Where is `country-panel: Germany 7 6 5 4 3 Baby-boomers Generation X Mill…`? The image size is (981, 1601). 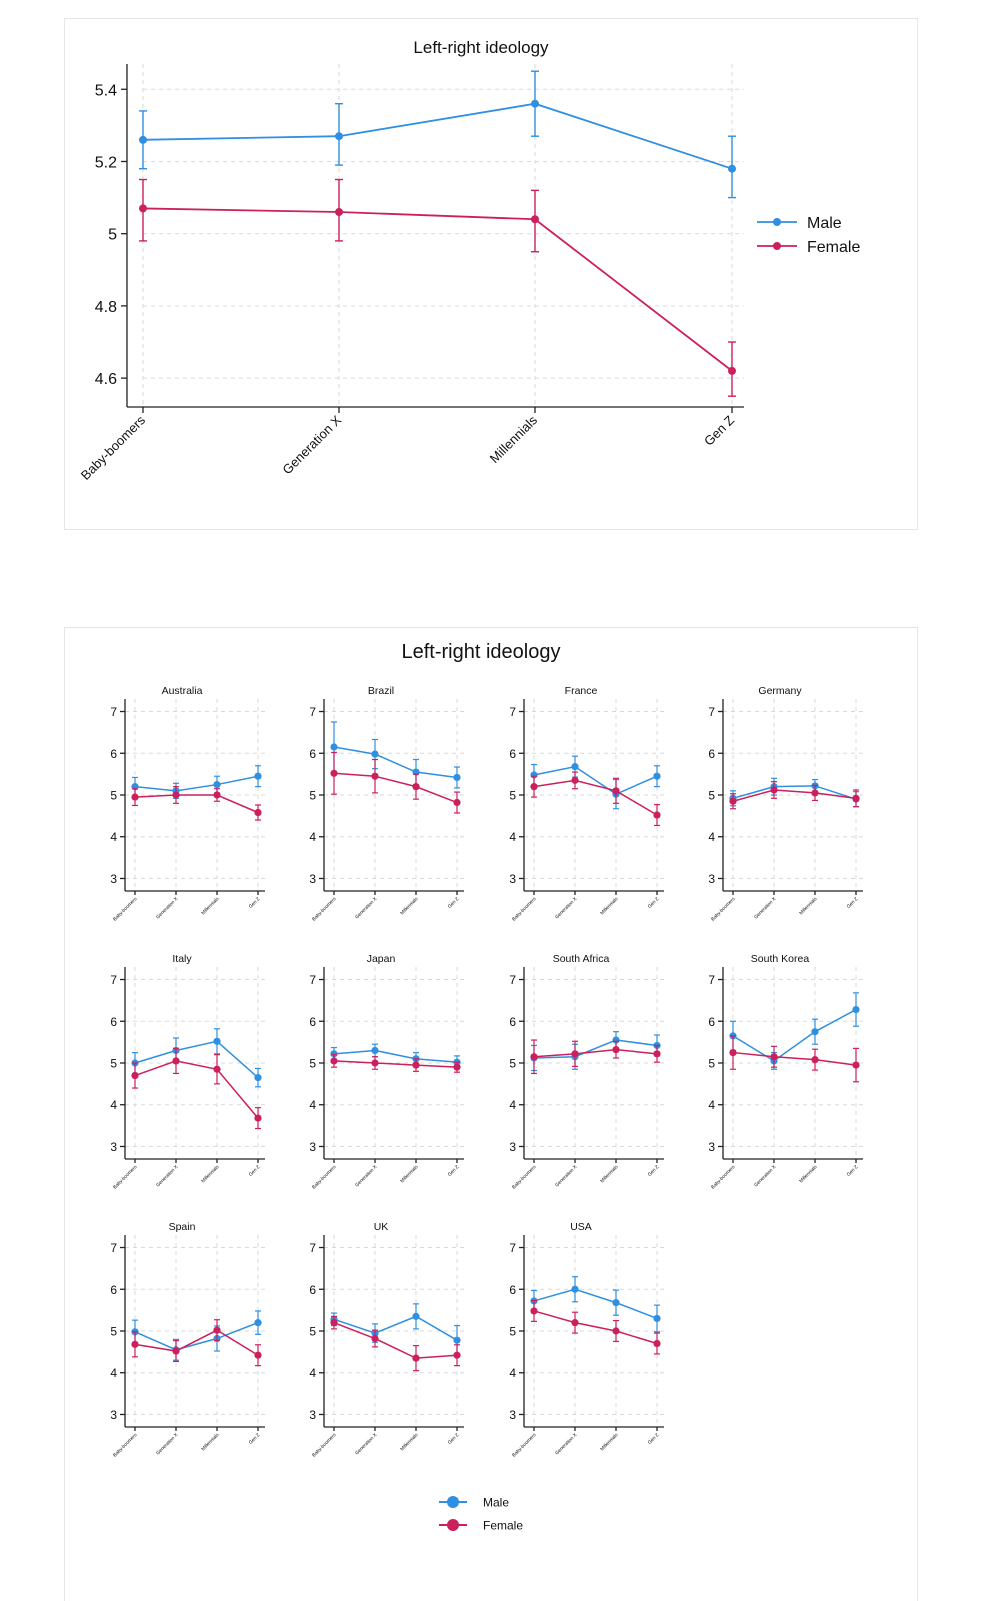 country-panel: Germany 7 6 5 4 3 Baby-boomers Generation X Mill… is located at coordinates (785, 803).